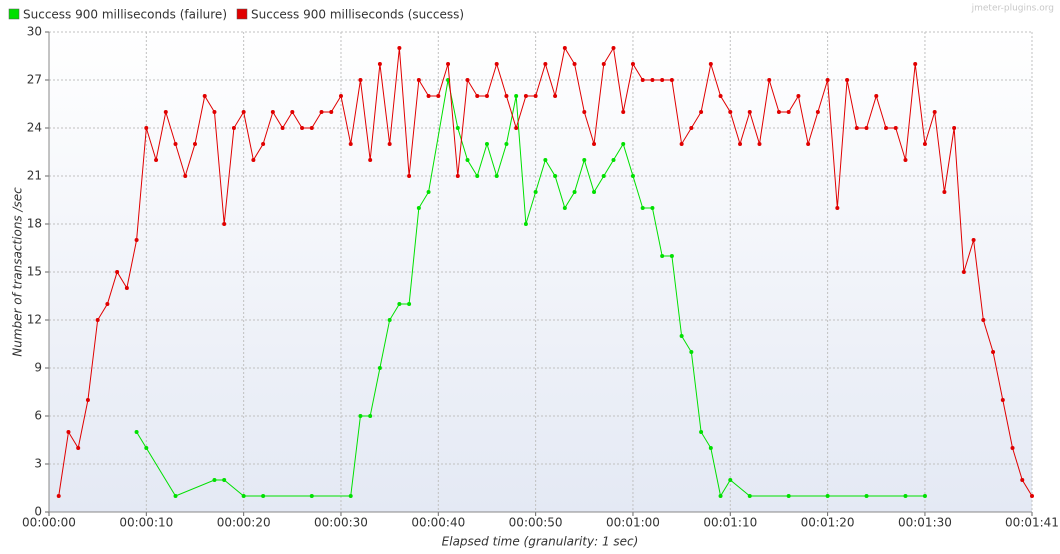 The width and height of the screenshot is (1060, 554). What do you see at coordinates (633, 523) in the screenshot?
I see `x-tick-label: 00:01:00` at bounding box center [633, 523].